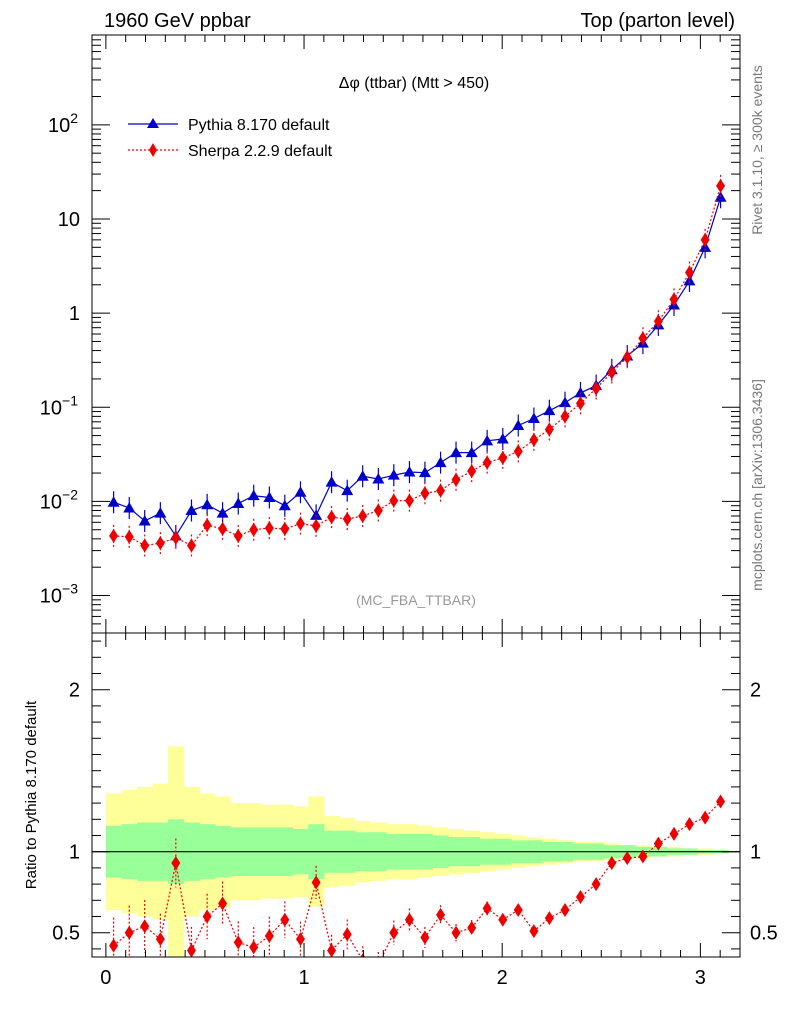  I want to click on ratio-plot-ylabel: Ratio to Pythia 8.170 default, so click(31, 794).